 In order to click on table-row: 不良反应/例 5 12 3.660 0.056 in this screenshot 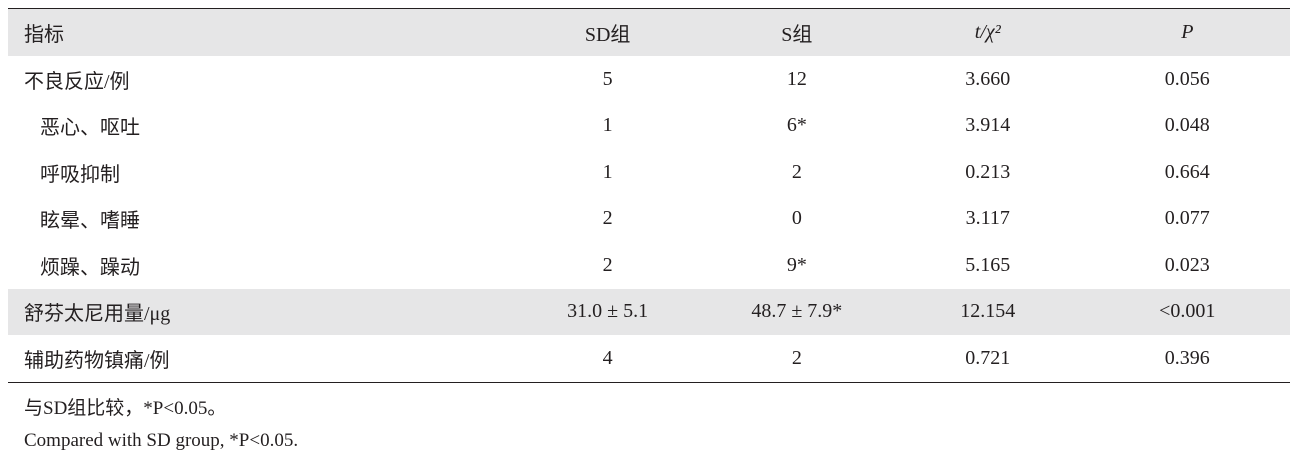, I will do `click(649, 79)`.